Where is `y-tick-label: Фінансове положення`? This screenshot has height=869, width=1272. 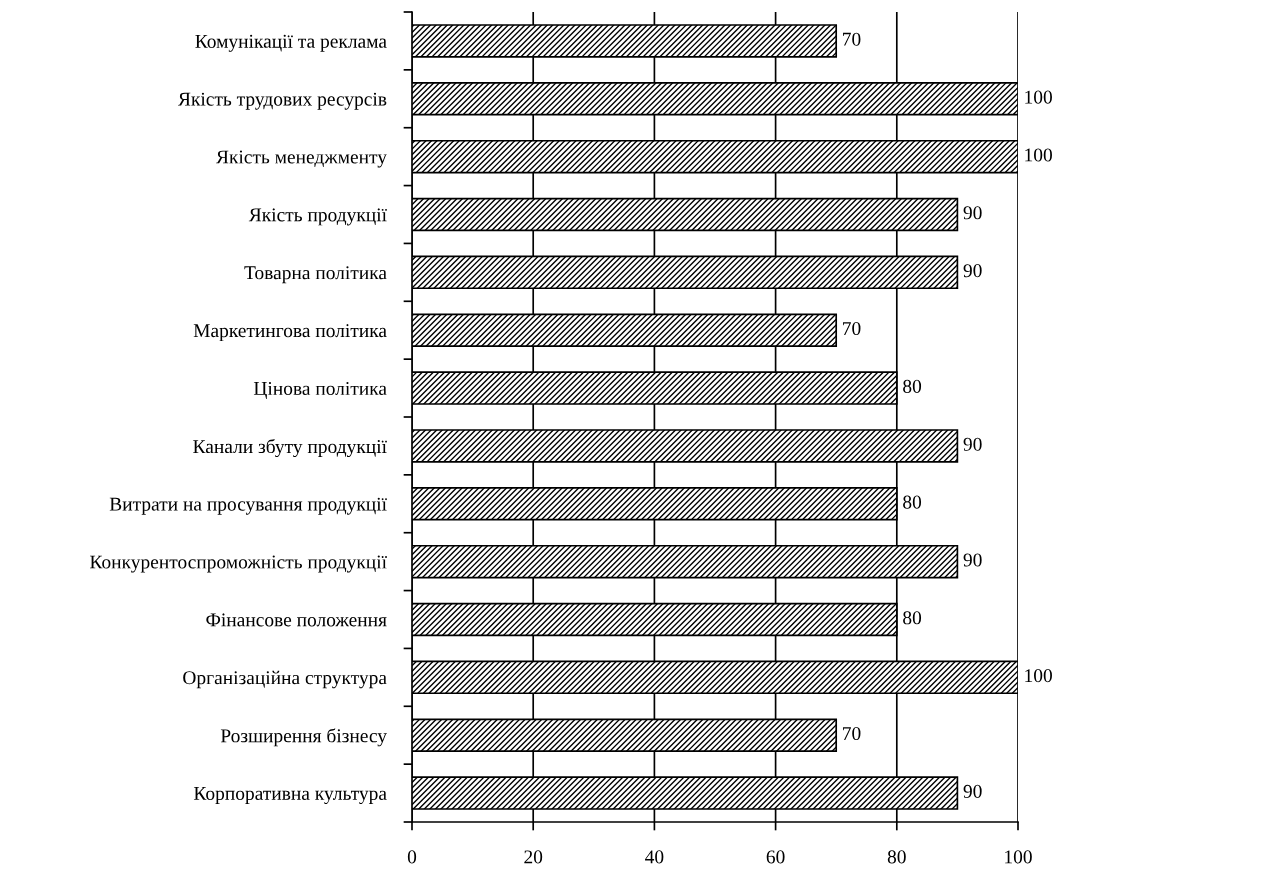 y-tick-label: Фінансове положення is located at coordinates (296, 620).